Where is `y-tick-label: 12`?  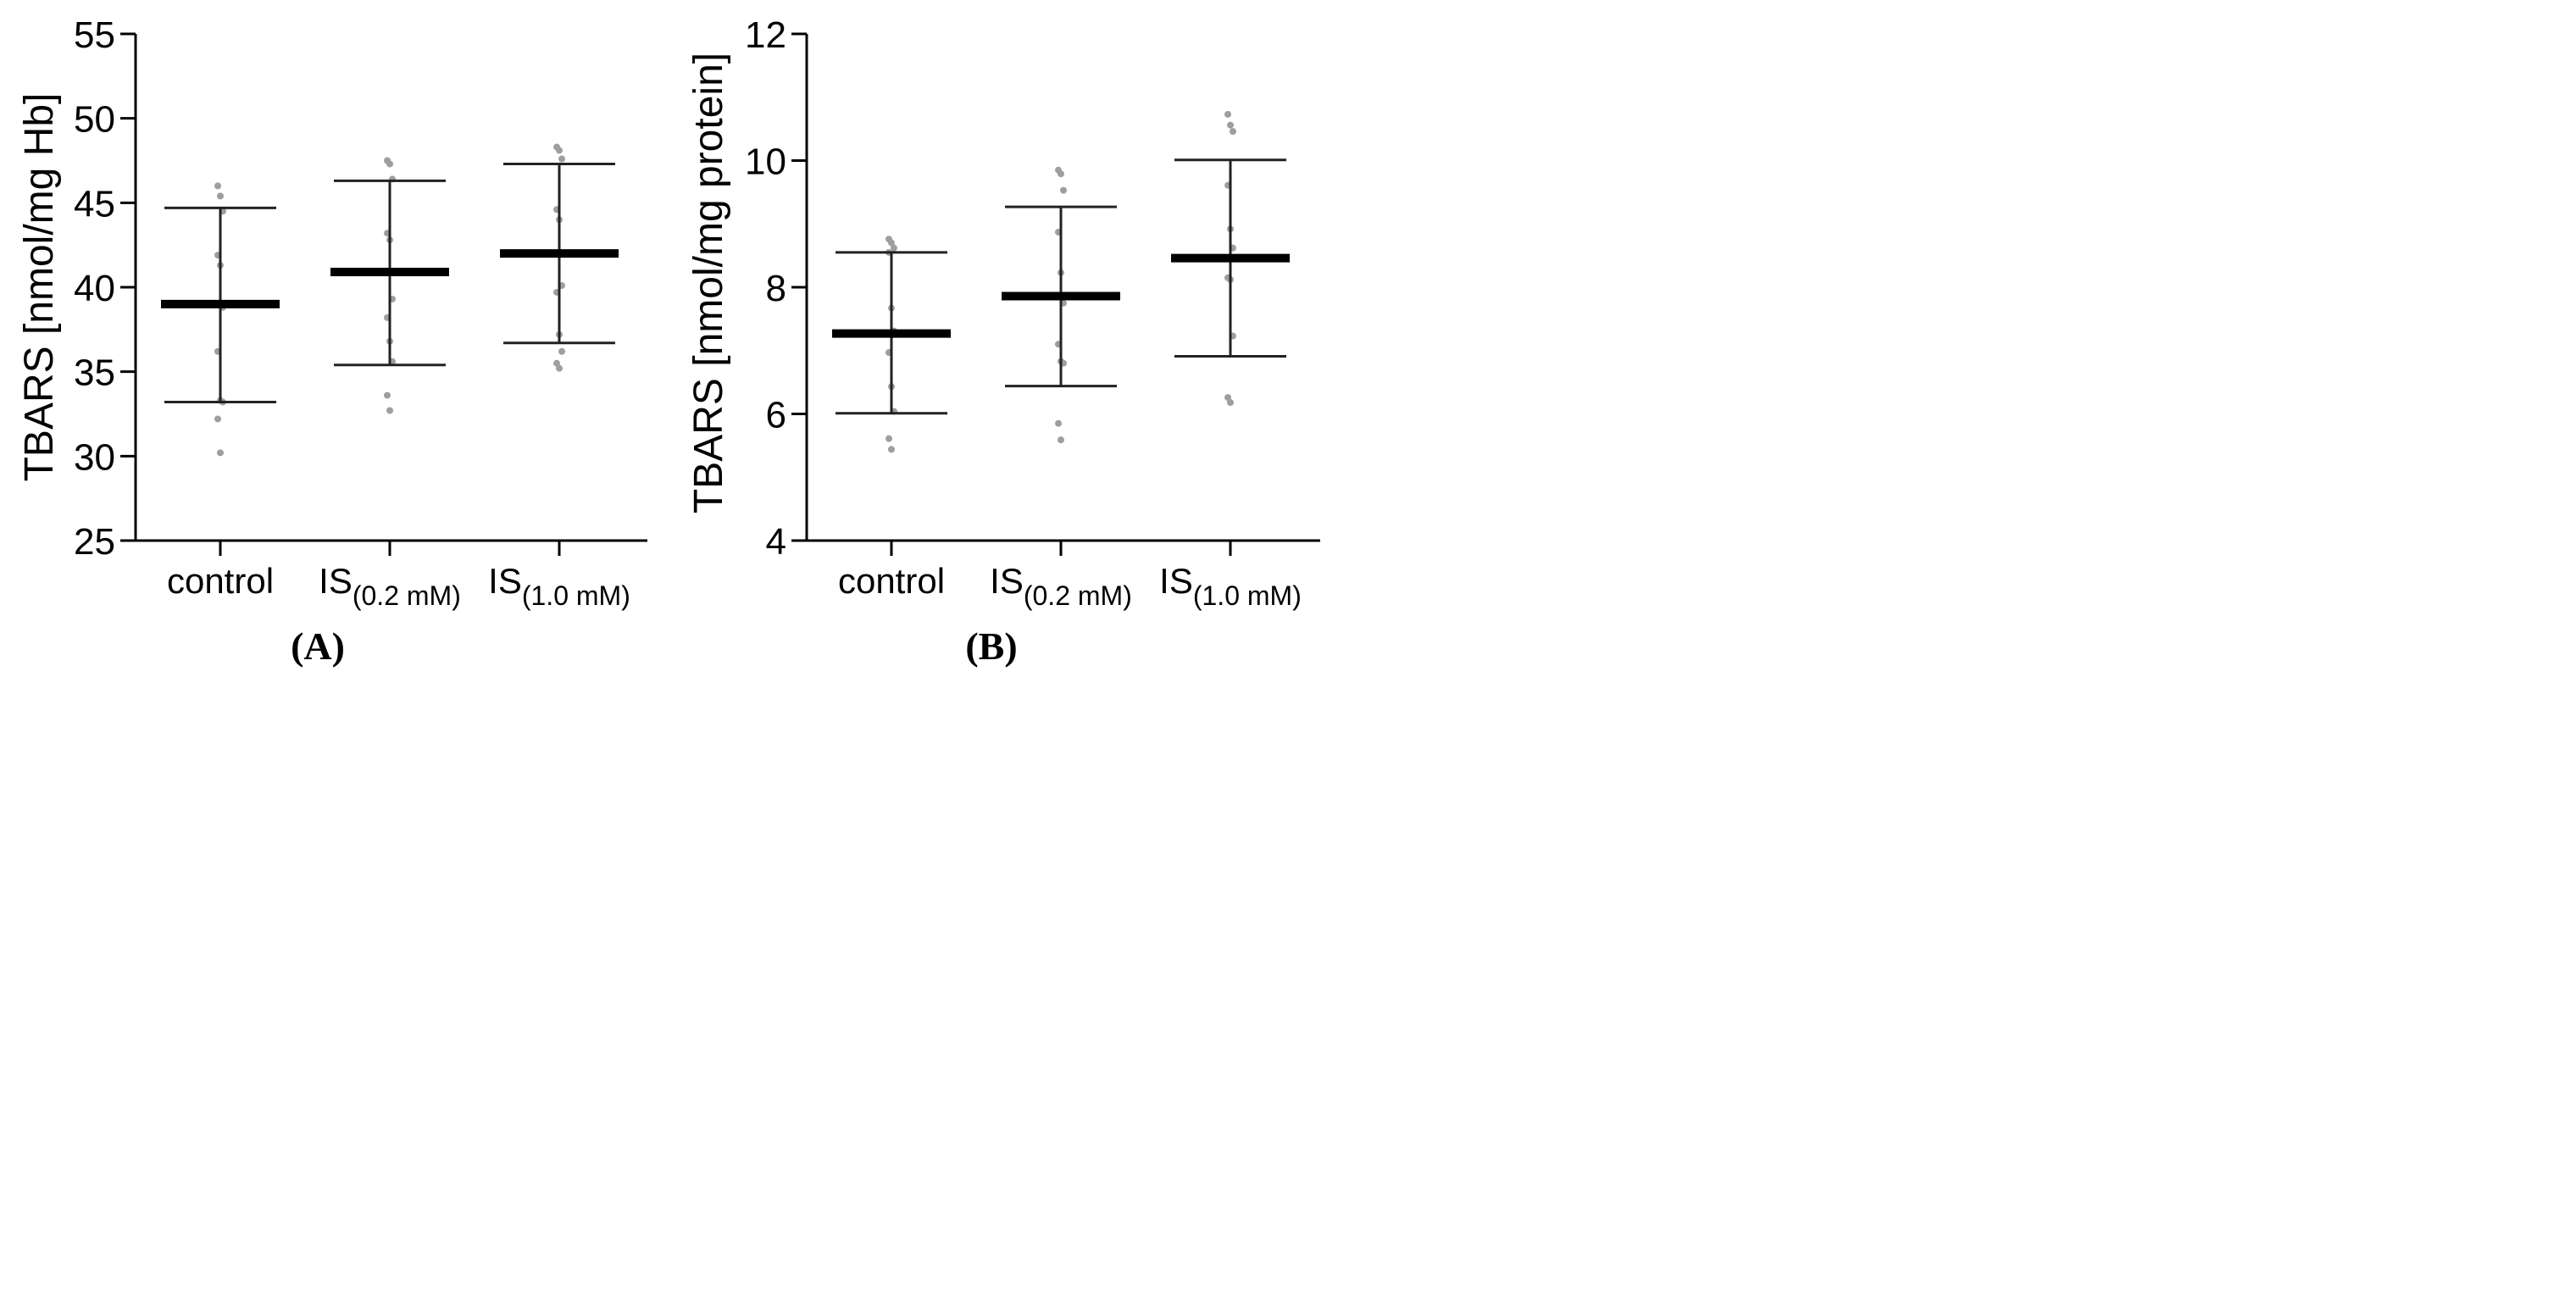 y-tick-label: 12 is located at coordinates (765, 35).